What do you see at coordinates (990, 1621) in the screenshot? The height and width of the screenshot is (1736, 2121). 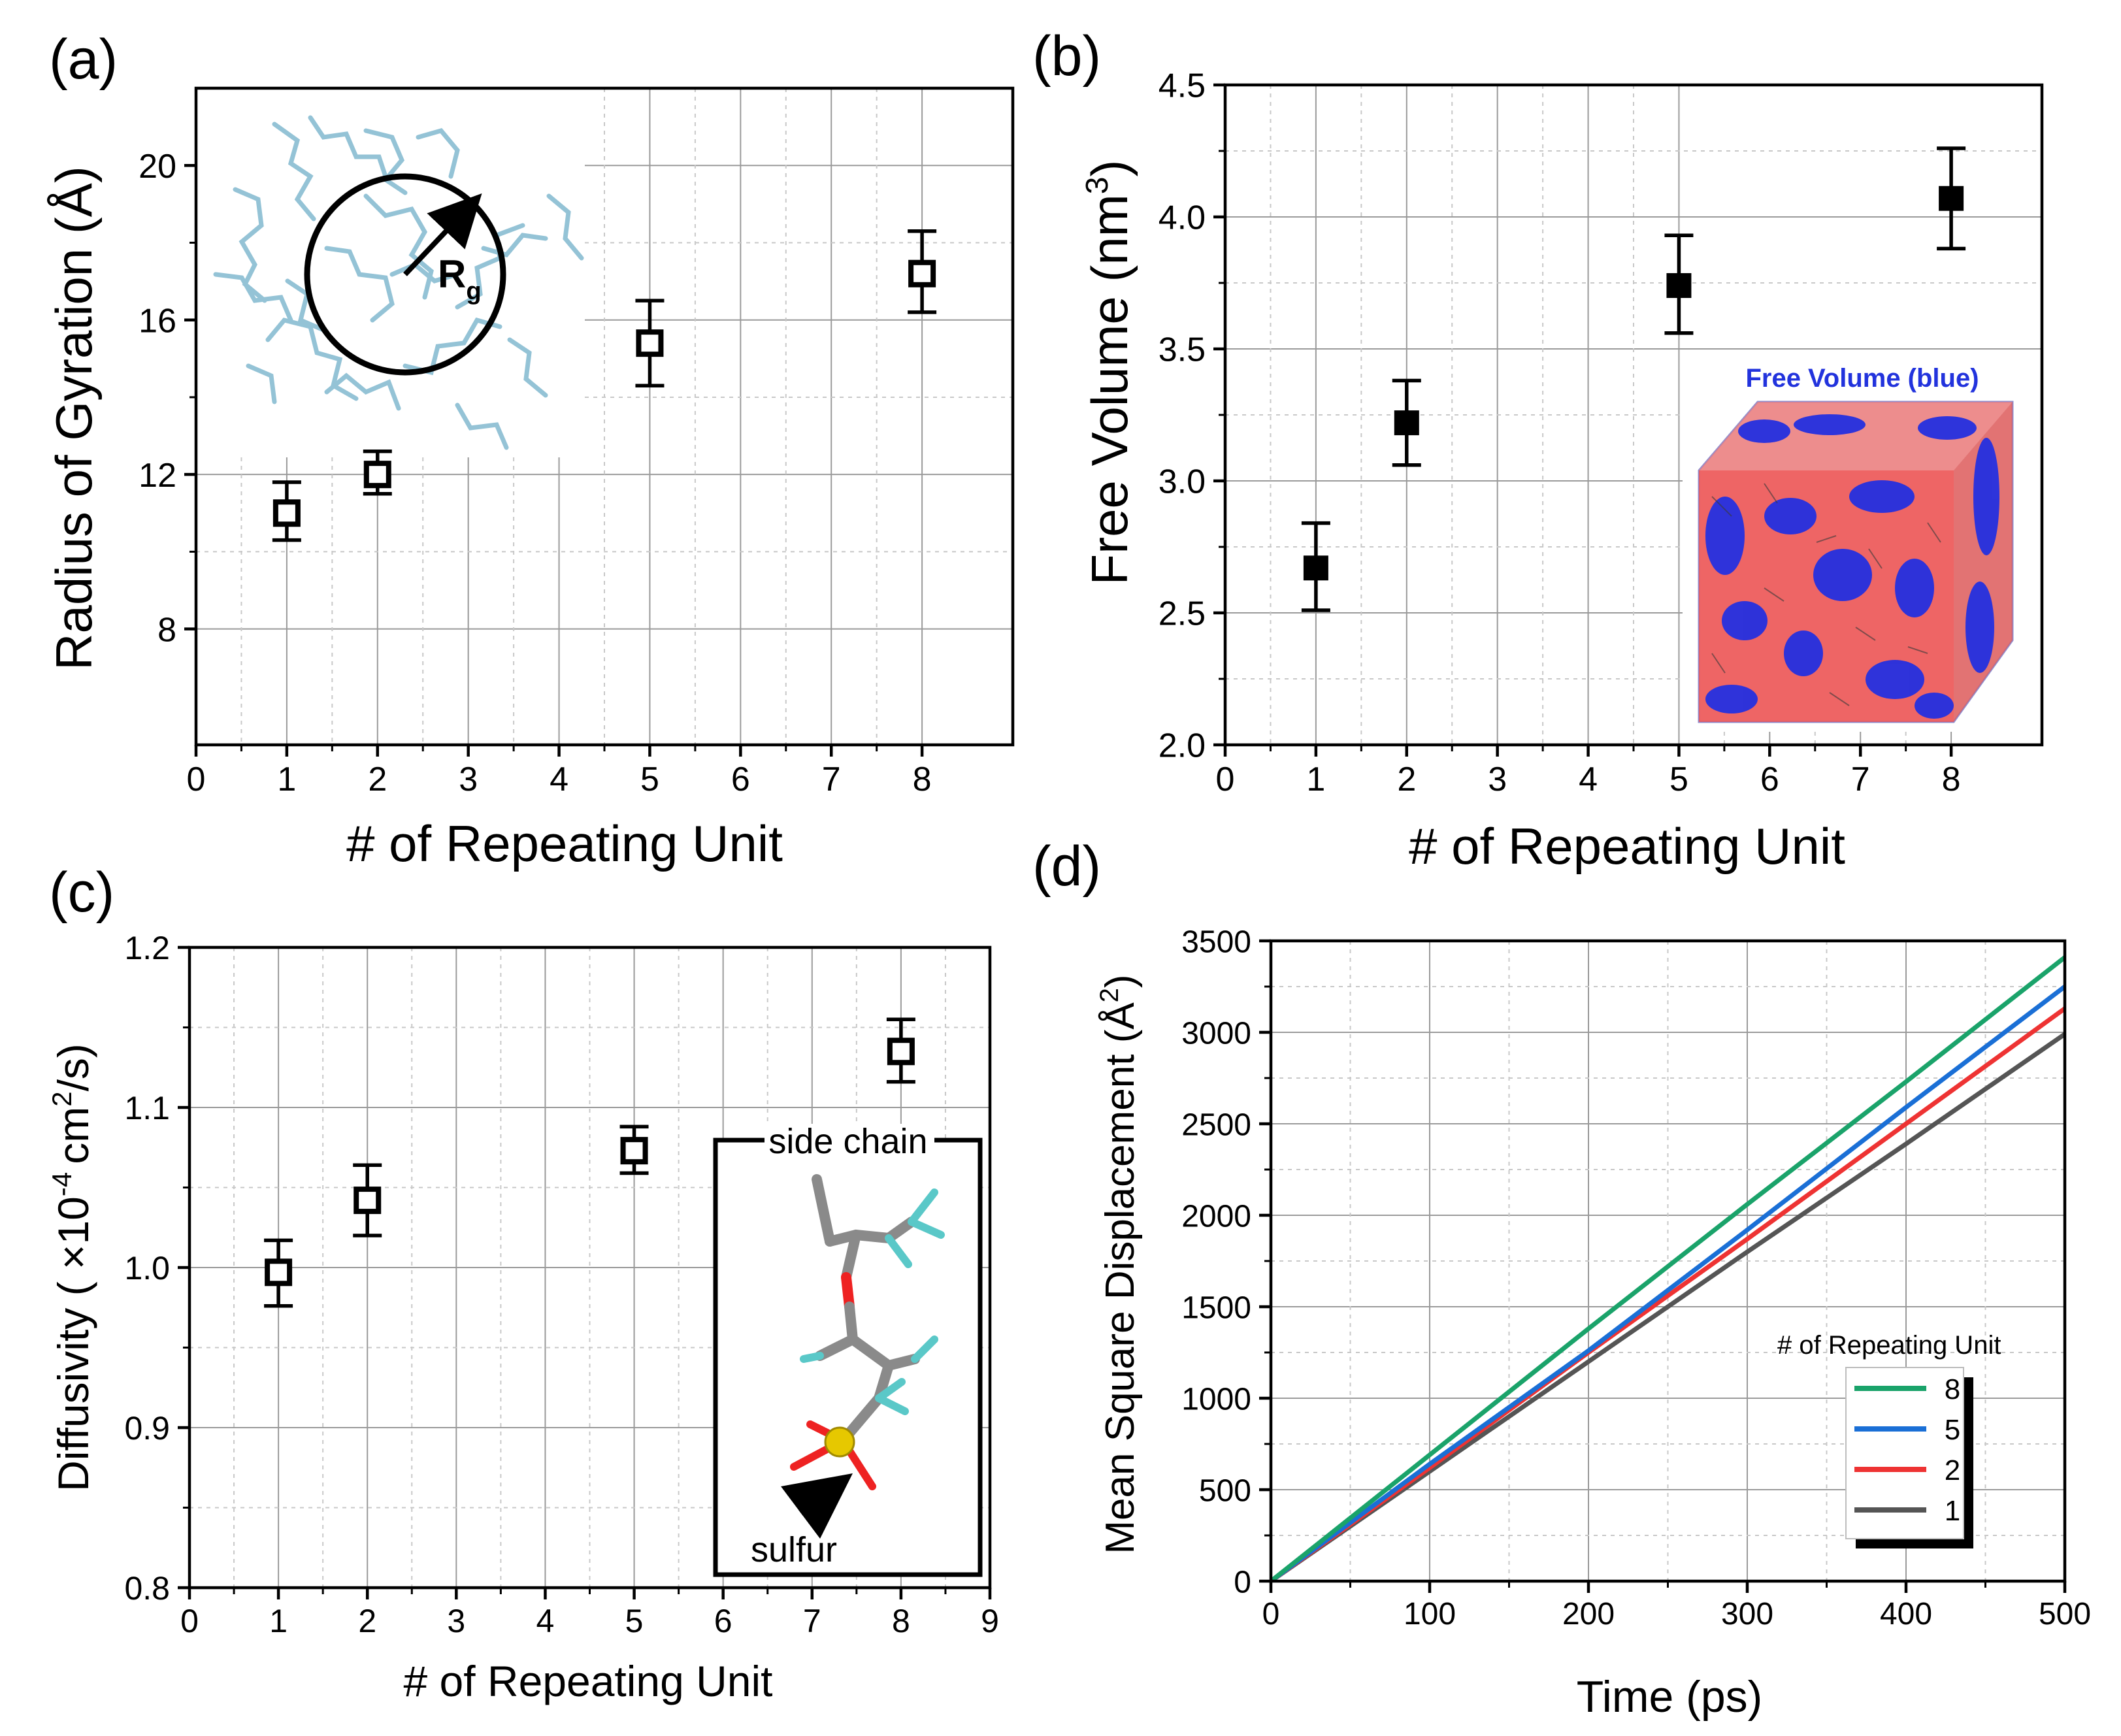 I see `x-tick-label: 9` at bounding box center [990, 1621].